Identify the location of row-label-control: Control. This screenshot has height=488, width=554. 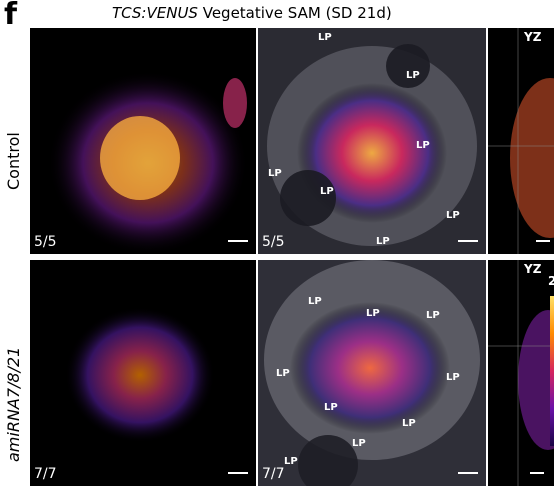
(13, 161).